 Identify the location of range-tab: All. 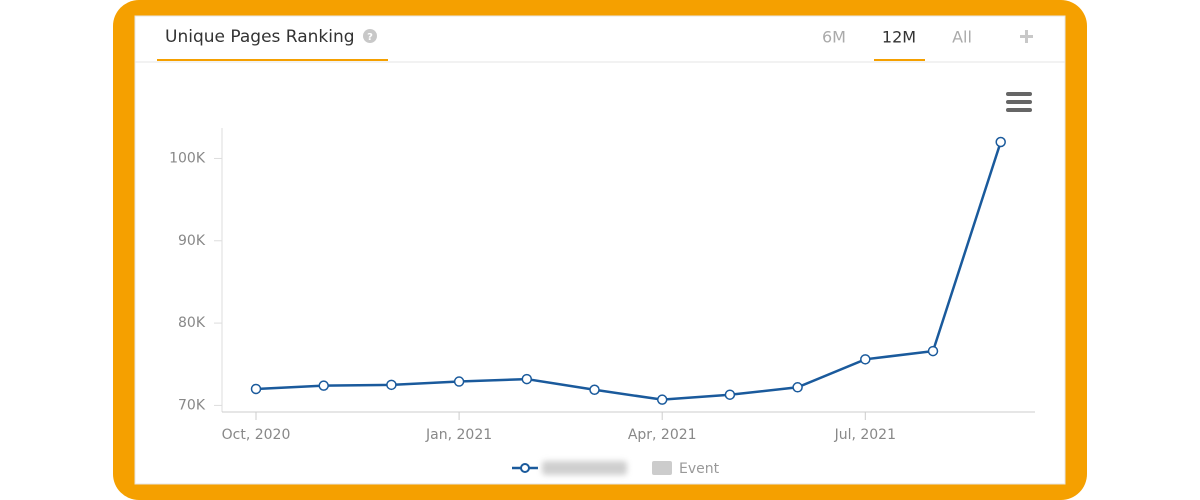
(962, 37).